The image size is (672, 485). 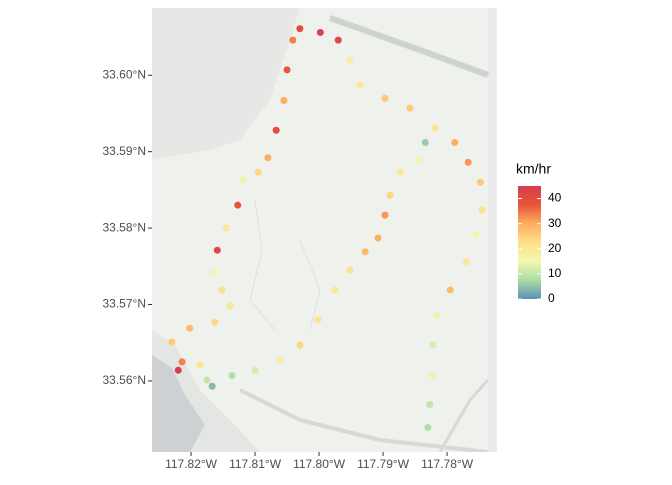 I want to click on legend-tick-label: 0, so click(x=551, y=298).